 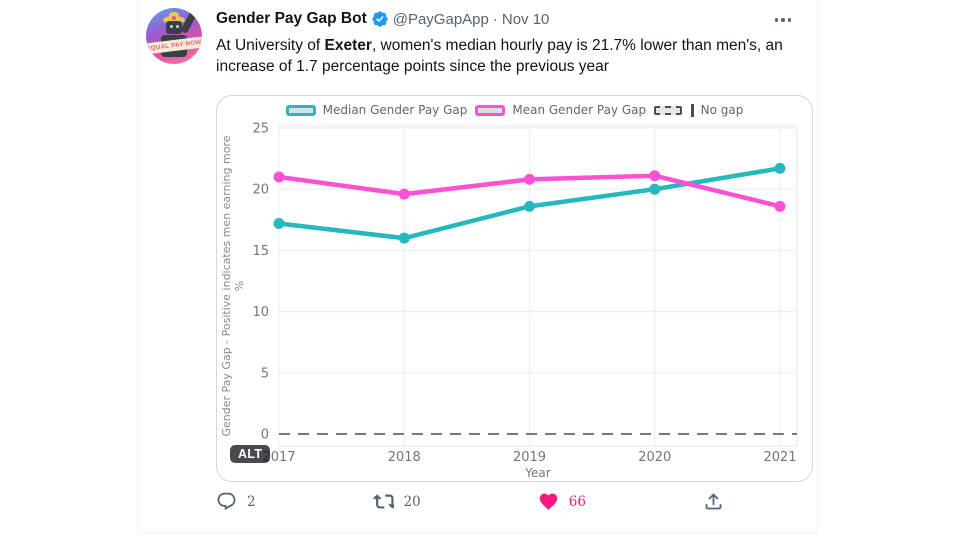 I want to click on avatar-hat, so click(x=174, y=15).